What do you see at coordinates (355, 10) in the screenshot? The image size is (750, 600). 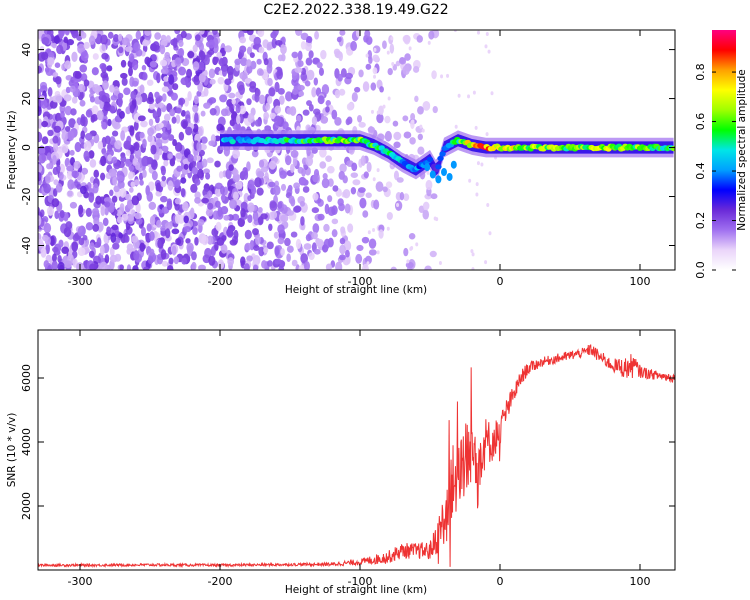 I see `figure-title: C2E2.2022.338.19.49.G22` at bounding box center [355, 10].